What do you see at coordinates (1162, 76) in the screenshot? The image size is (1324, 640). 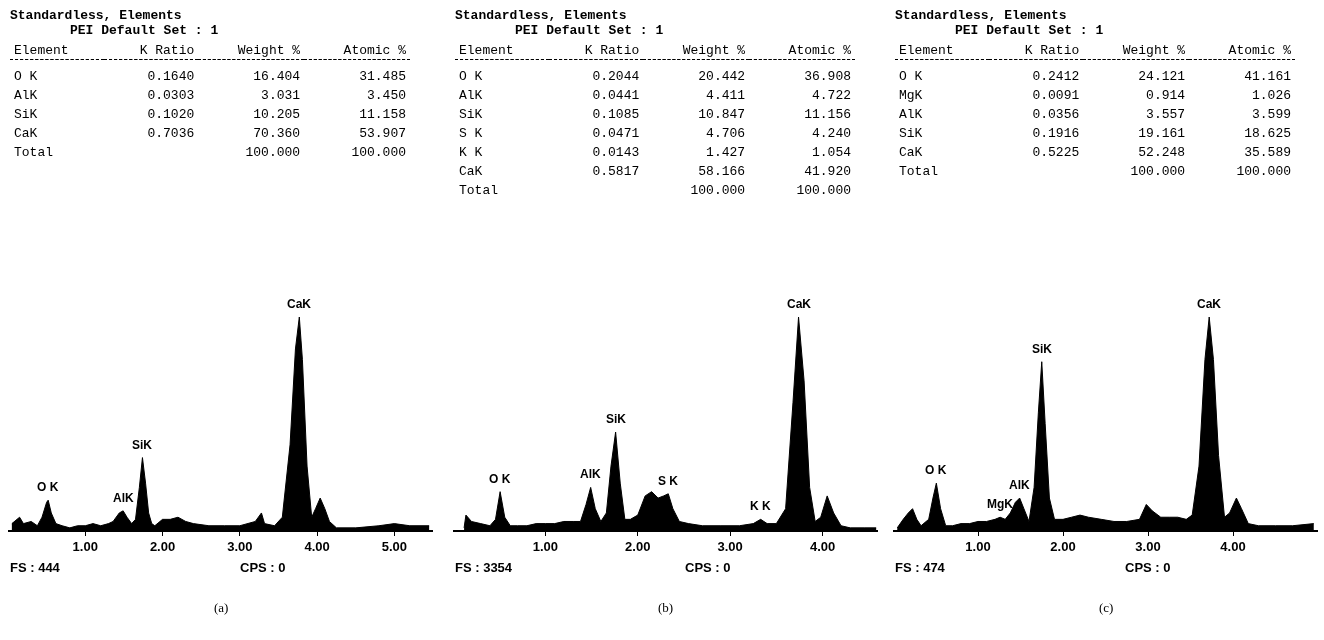 I see `text: 24.121` at bounding box center [1162, 76].